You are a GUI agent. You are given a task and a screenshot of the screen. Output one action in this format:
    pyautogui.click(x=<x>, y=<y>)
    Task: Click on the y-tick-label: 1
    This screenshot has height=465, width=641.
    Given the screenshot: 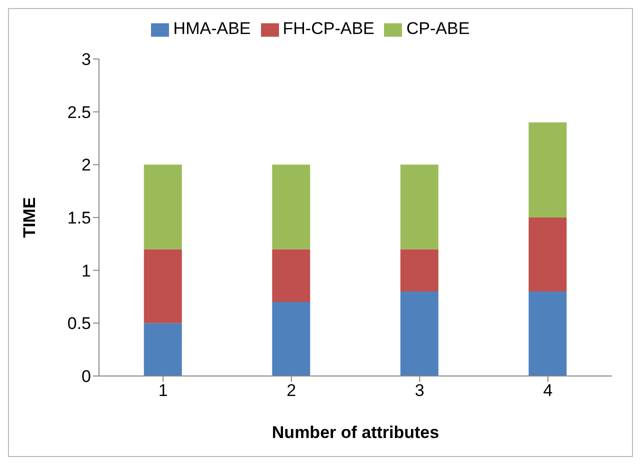 What is the action you would take?
    pyautogui.click(x=86, y=270)
    